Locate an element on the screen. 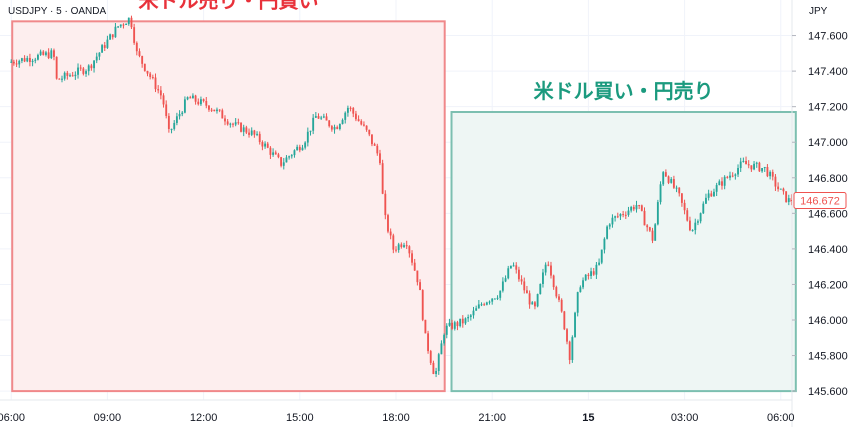 The image size is (850, 427). price-tick-label: 146.000 is located at coordinates (828, 321).